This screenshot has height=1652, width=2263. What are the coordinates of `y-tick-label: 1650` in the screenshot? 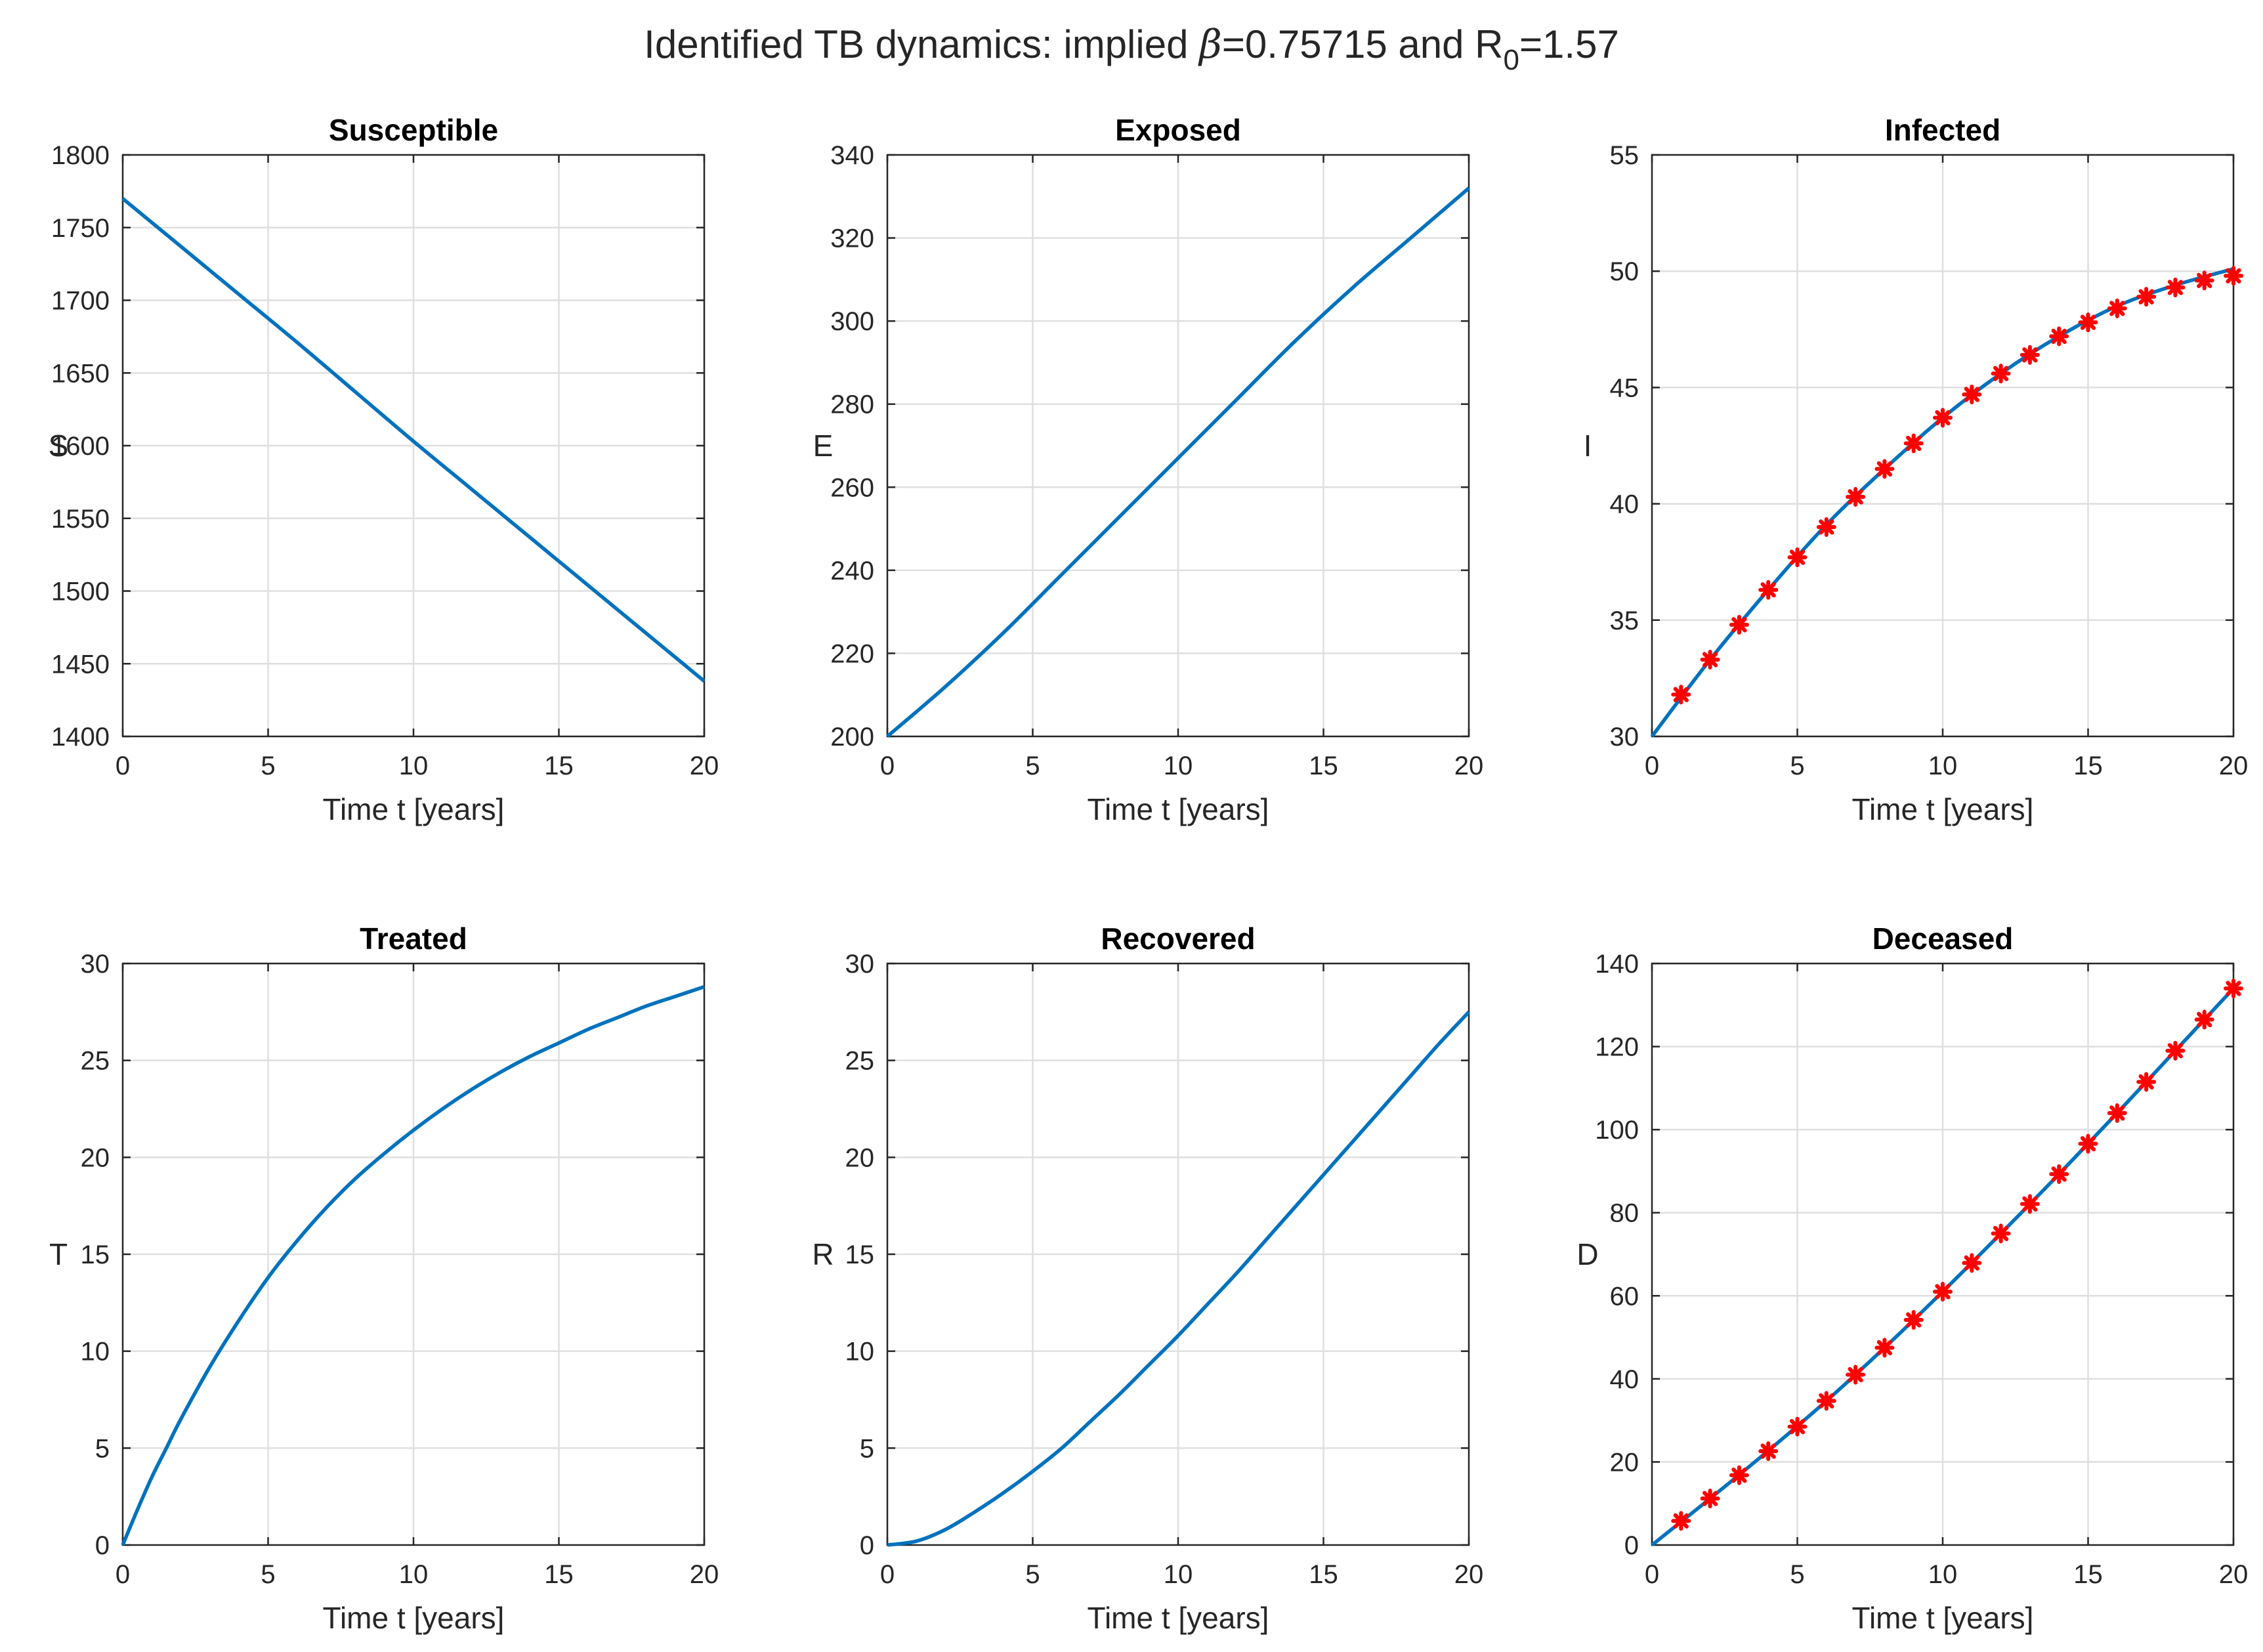 It's located at (80, 373).